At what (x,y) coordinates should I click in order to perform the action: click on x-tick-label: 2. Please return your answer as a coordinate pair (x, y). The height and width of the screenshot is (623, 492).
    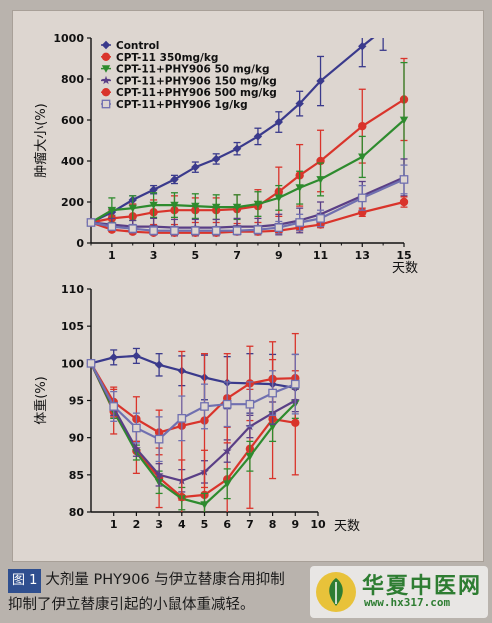
    Looking at the image, I should click on (137, 524).